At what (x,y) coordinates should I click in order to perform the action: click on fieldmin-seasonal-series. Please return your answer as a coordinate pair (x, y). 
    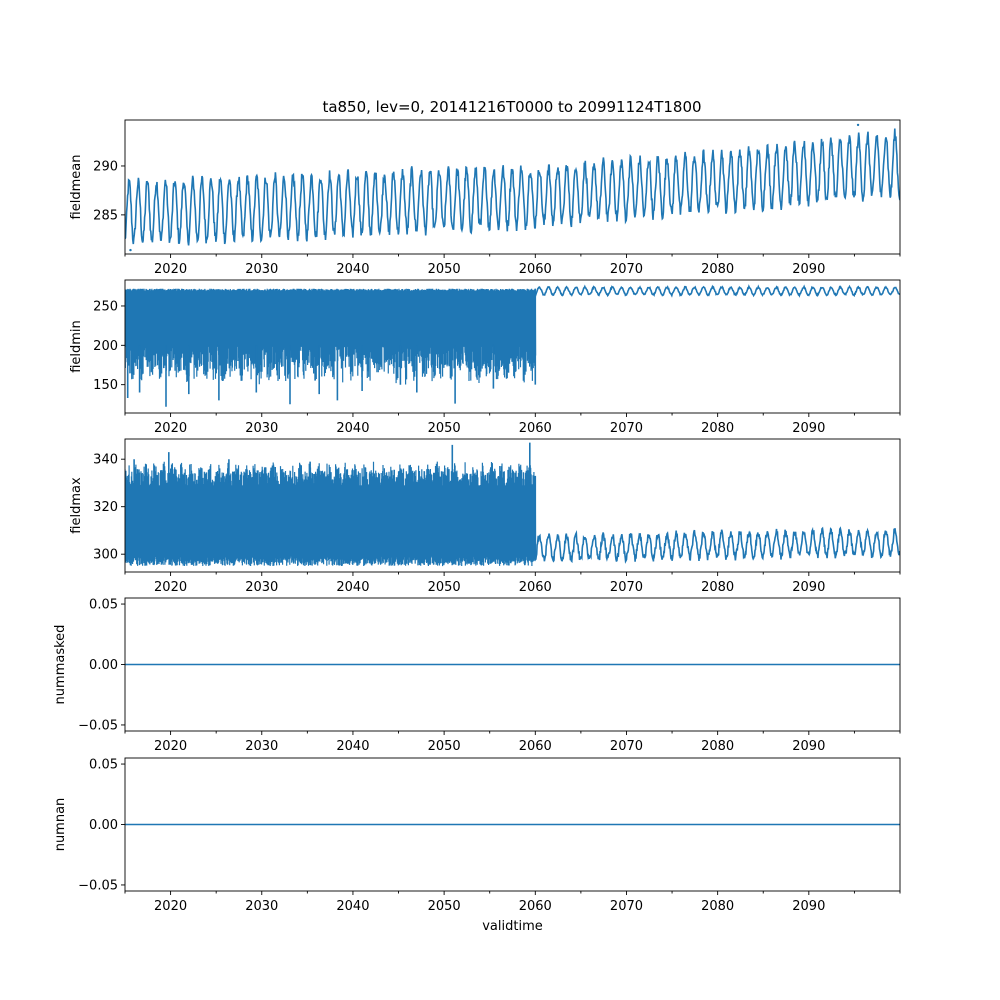
    Looking at the image, I should click on (717, 291).